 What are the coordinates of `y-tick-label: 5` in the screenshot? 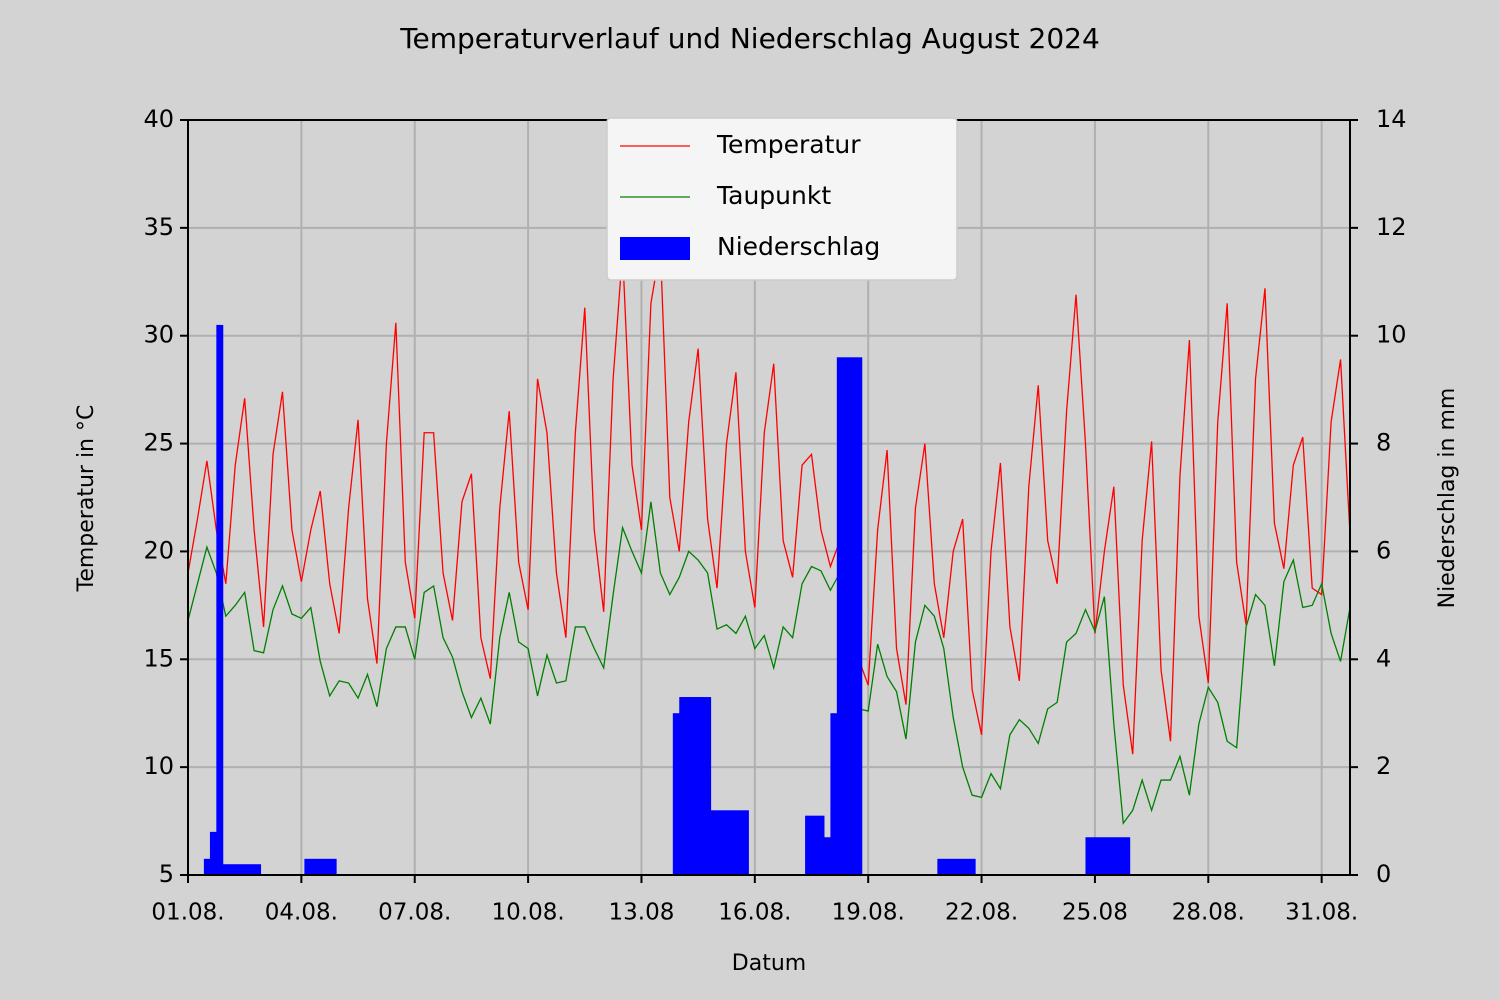 It's located at (166, 874).